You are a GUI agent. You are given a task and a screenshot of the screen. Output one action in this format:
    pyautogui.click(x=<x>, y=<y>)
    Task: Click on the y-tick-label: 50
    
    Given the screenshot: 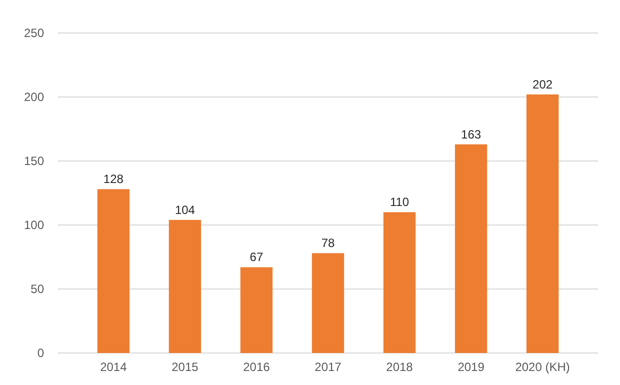 What is the action you would take?
    pyautogui.click(x=37, y=289)
    